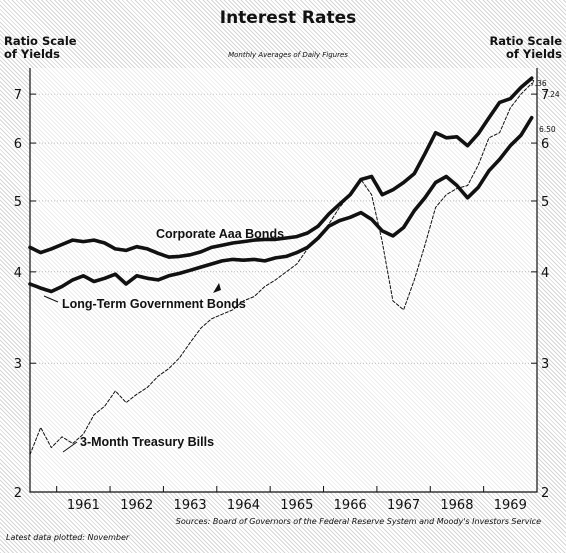  Describe the element at coordinates (545, 144) in the screenshot. I see `y-tick-label-right-6: 6` at that location.